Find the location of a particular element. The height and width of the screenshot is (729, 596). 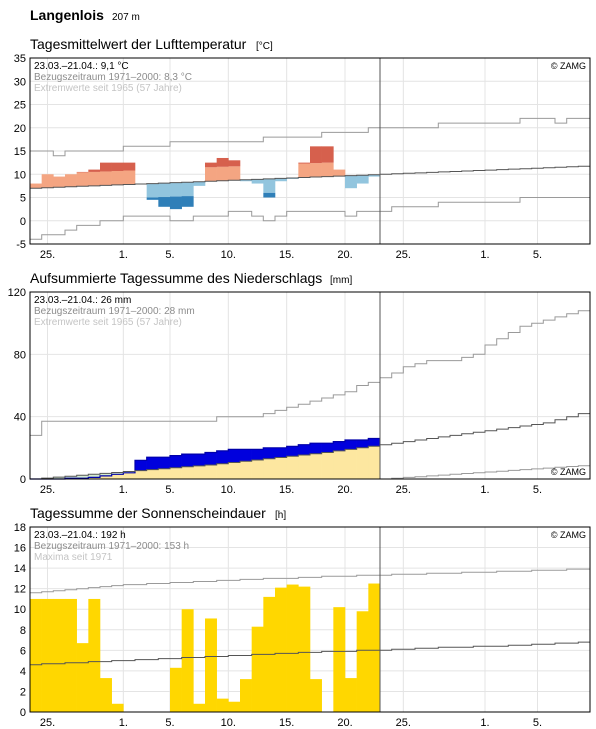

x-tick-label: 20. is located at coordinates (344, 255).